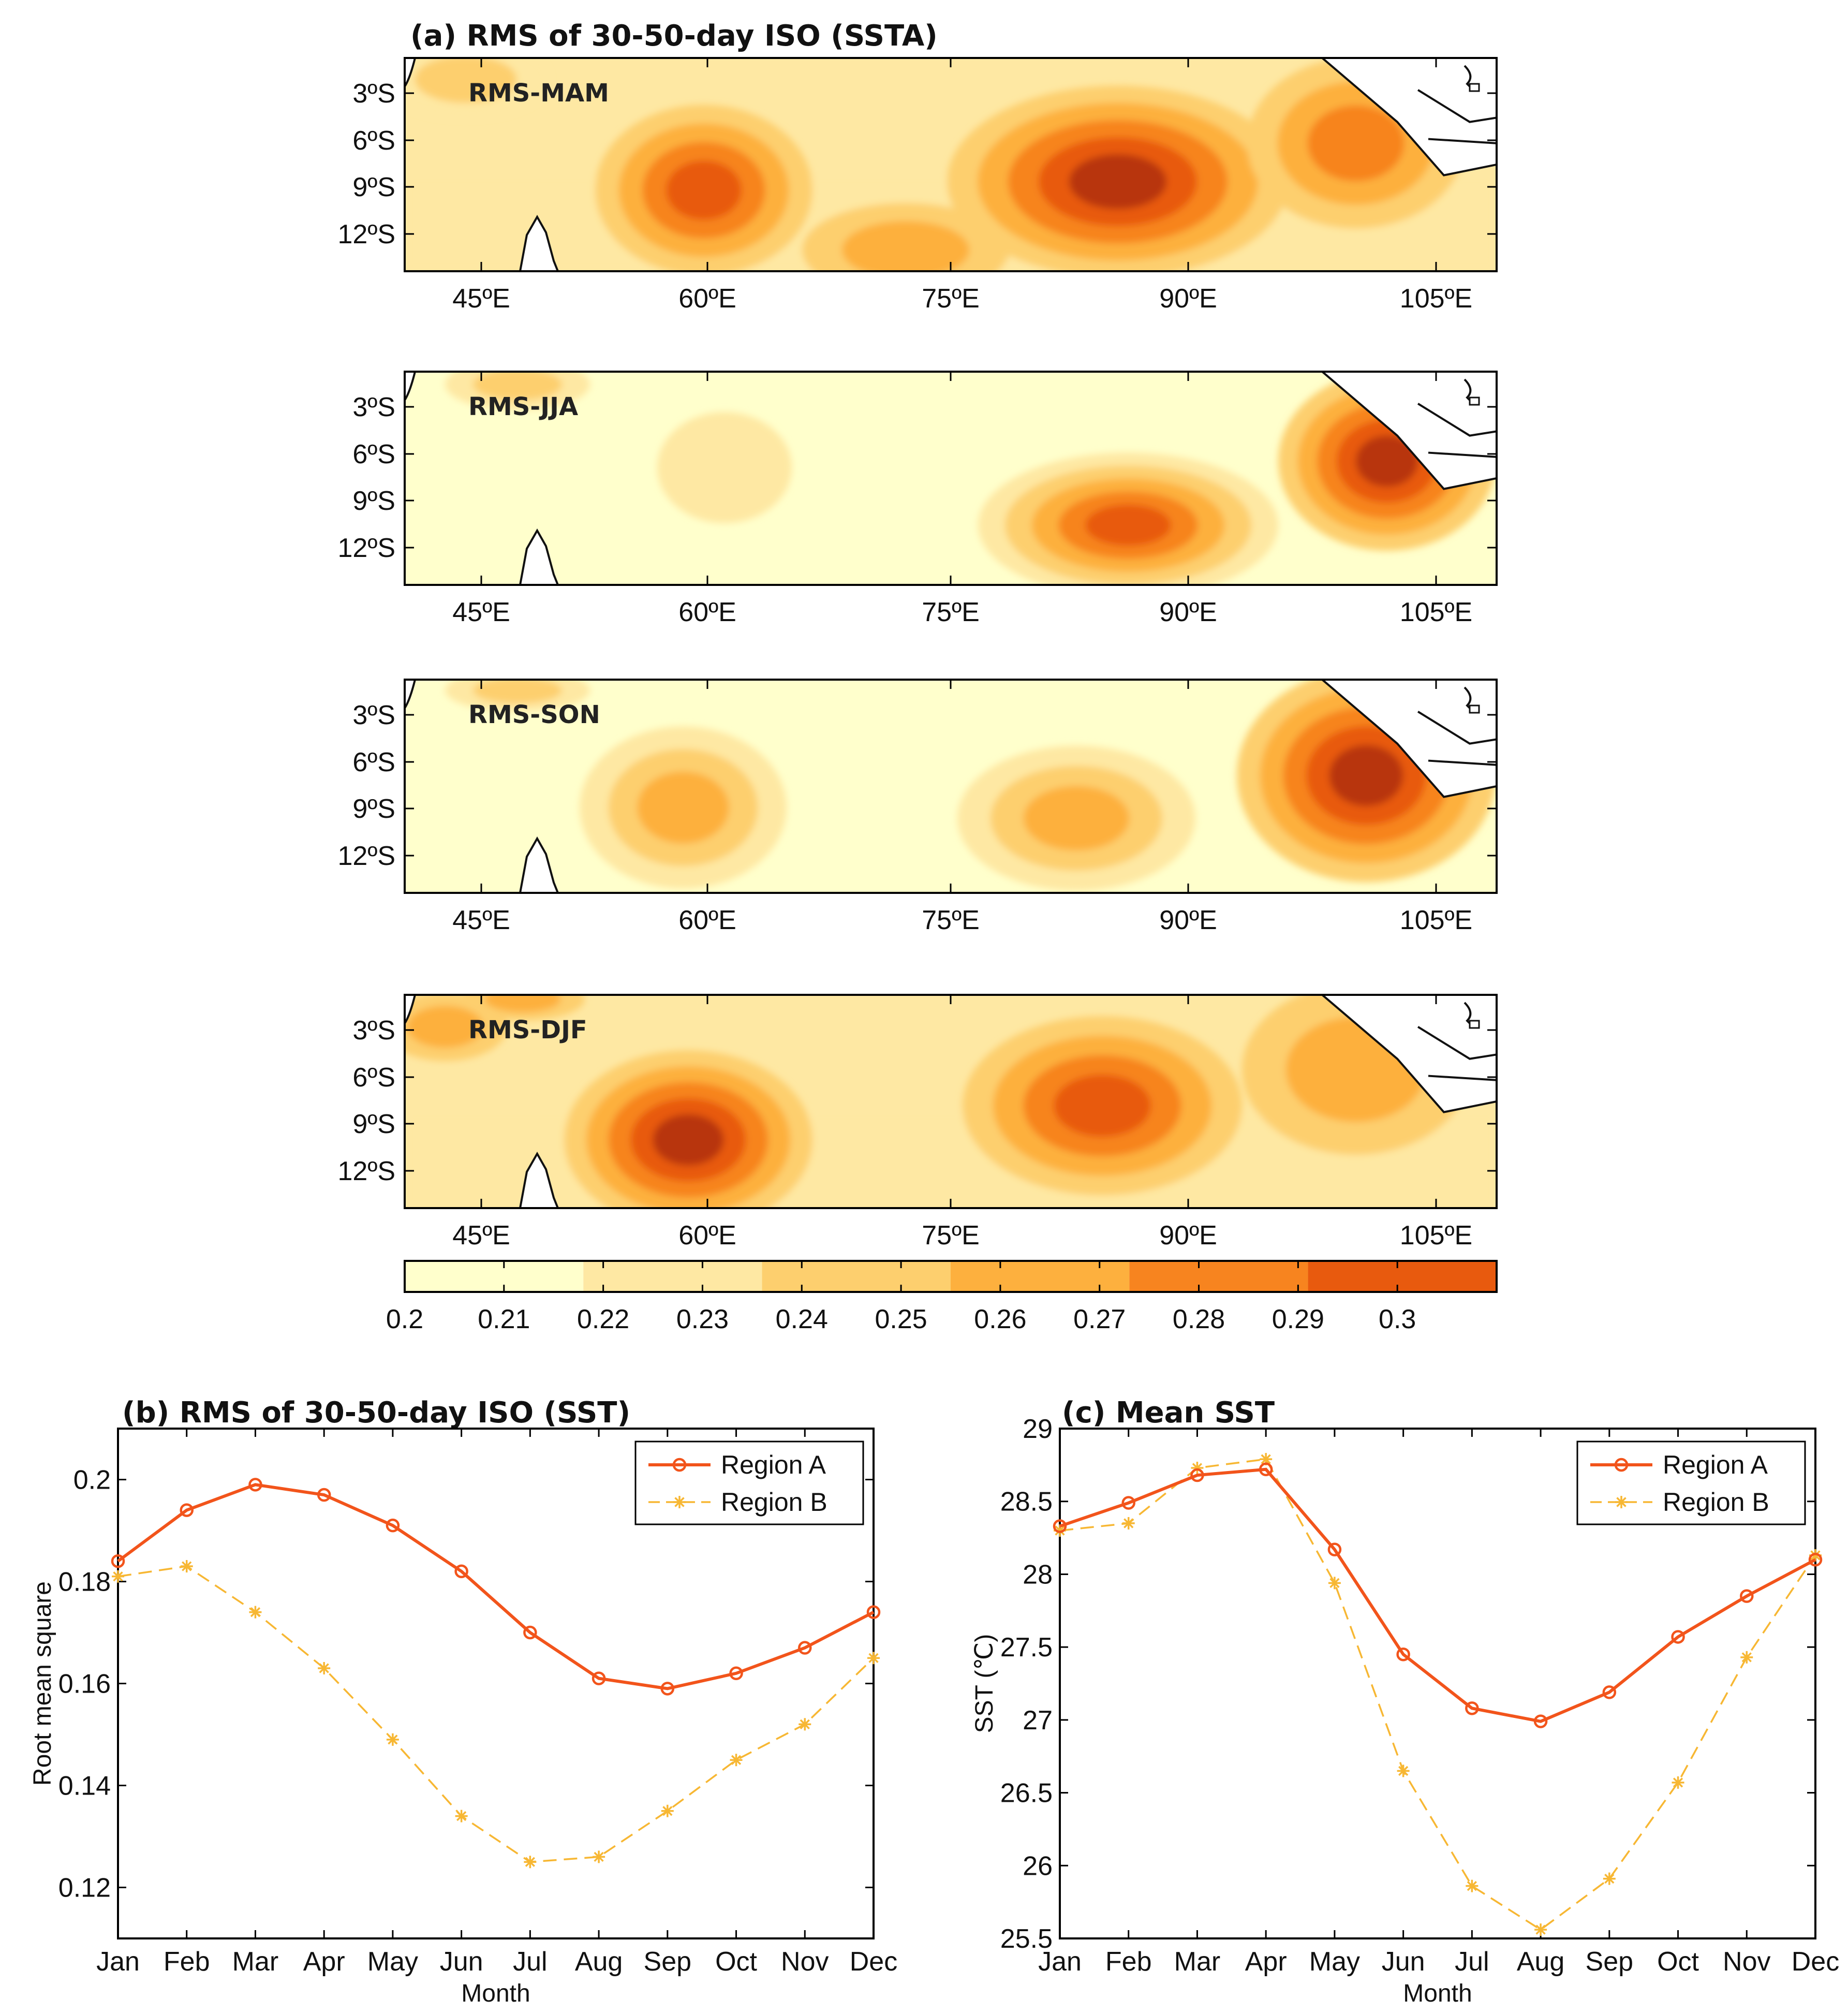 This screenshot has width=1848, height=2014. What do you see at coordinates (404, 1319) in the screenshot?
I see `colorbar-tick-label: 0.2` at bounding box center [404, 1319].